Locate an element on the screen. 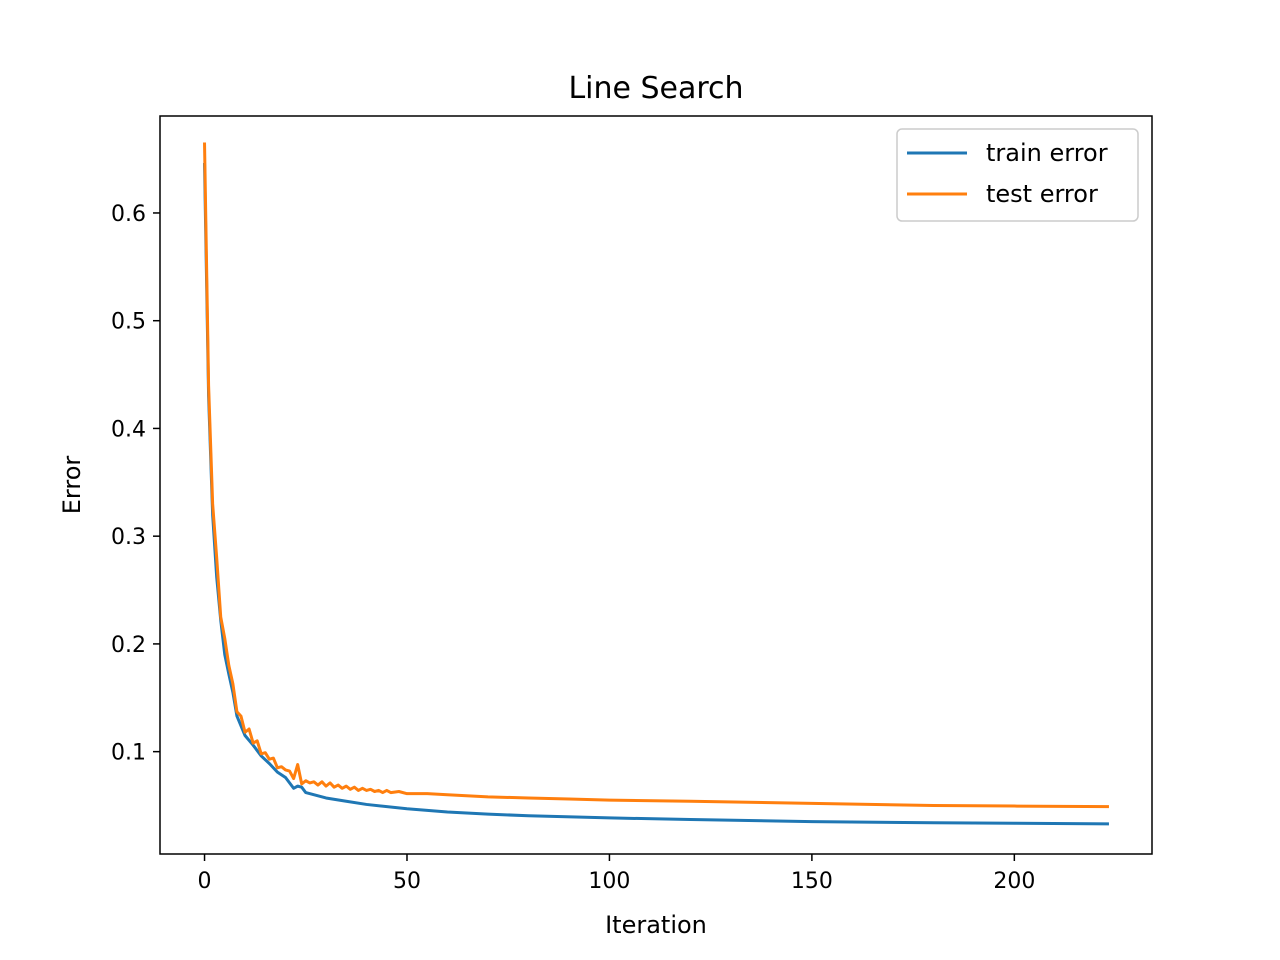 The image size is (1280, 960). y-tick-label: 0.3 is located at coordinates (128, 537).